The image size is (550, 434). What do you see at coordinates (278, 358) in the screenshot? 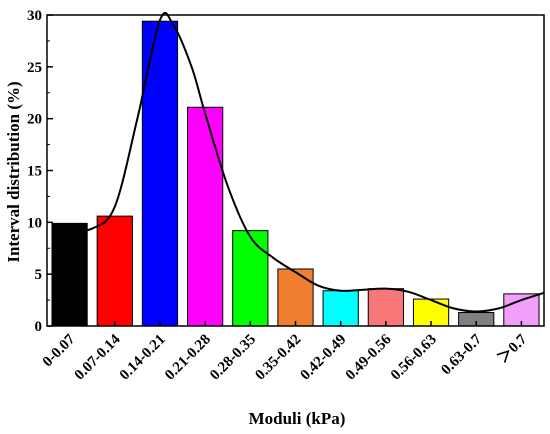
I see `x-tick-label: 0.35-0.42` at bounding box center [278, 358].